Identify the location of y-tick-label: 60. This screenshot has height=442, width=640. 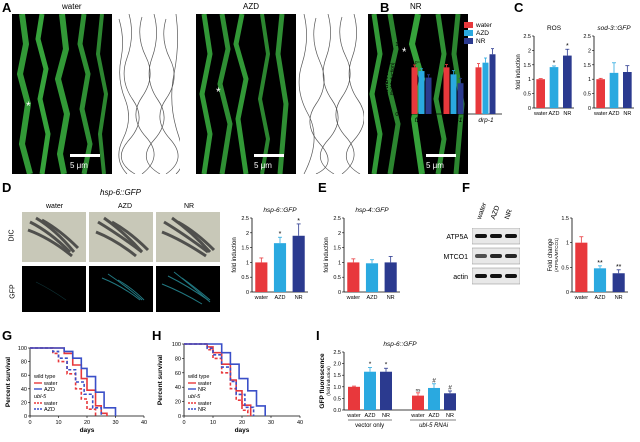
(24, 376).